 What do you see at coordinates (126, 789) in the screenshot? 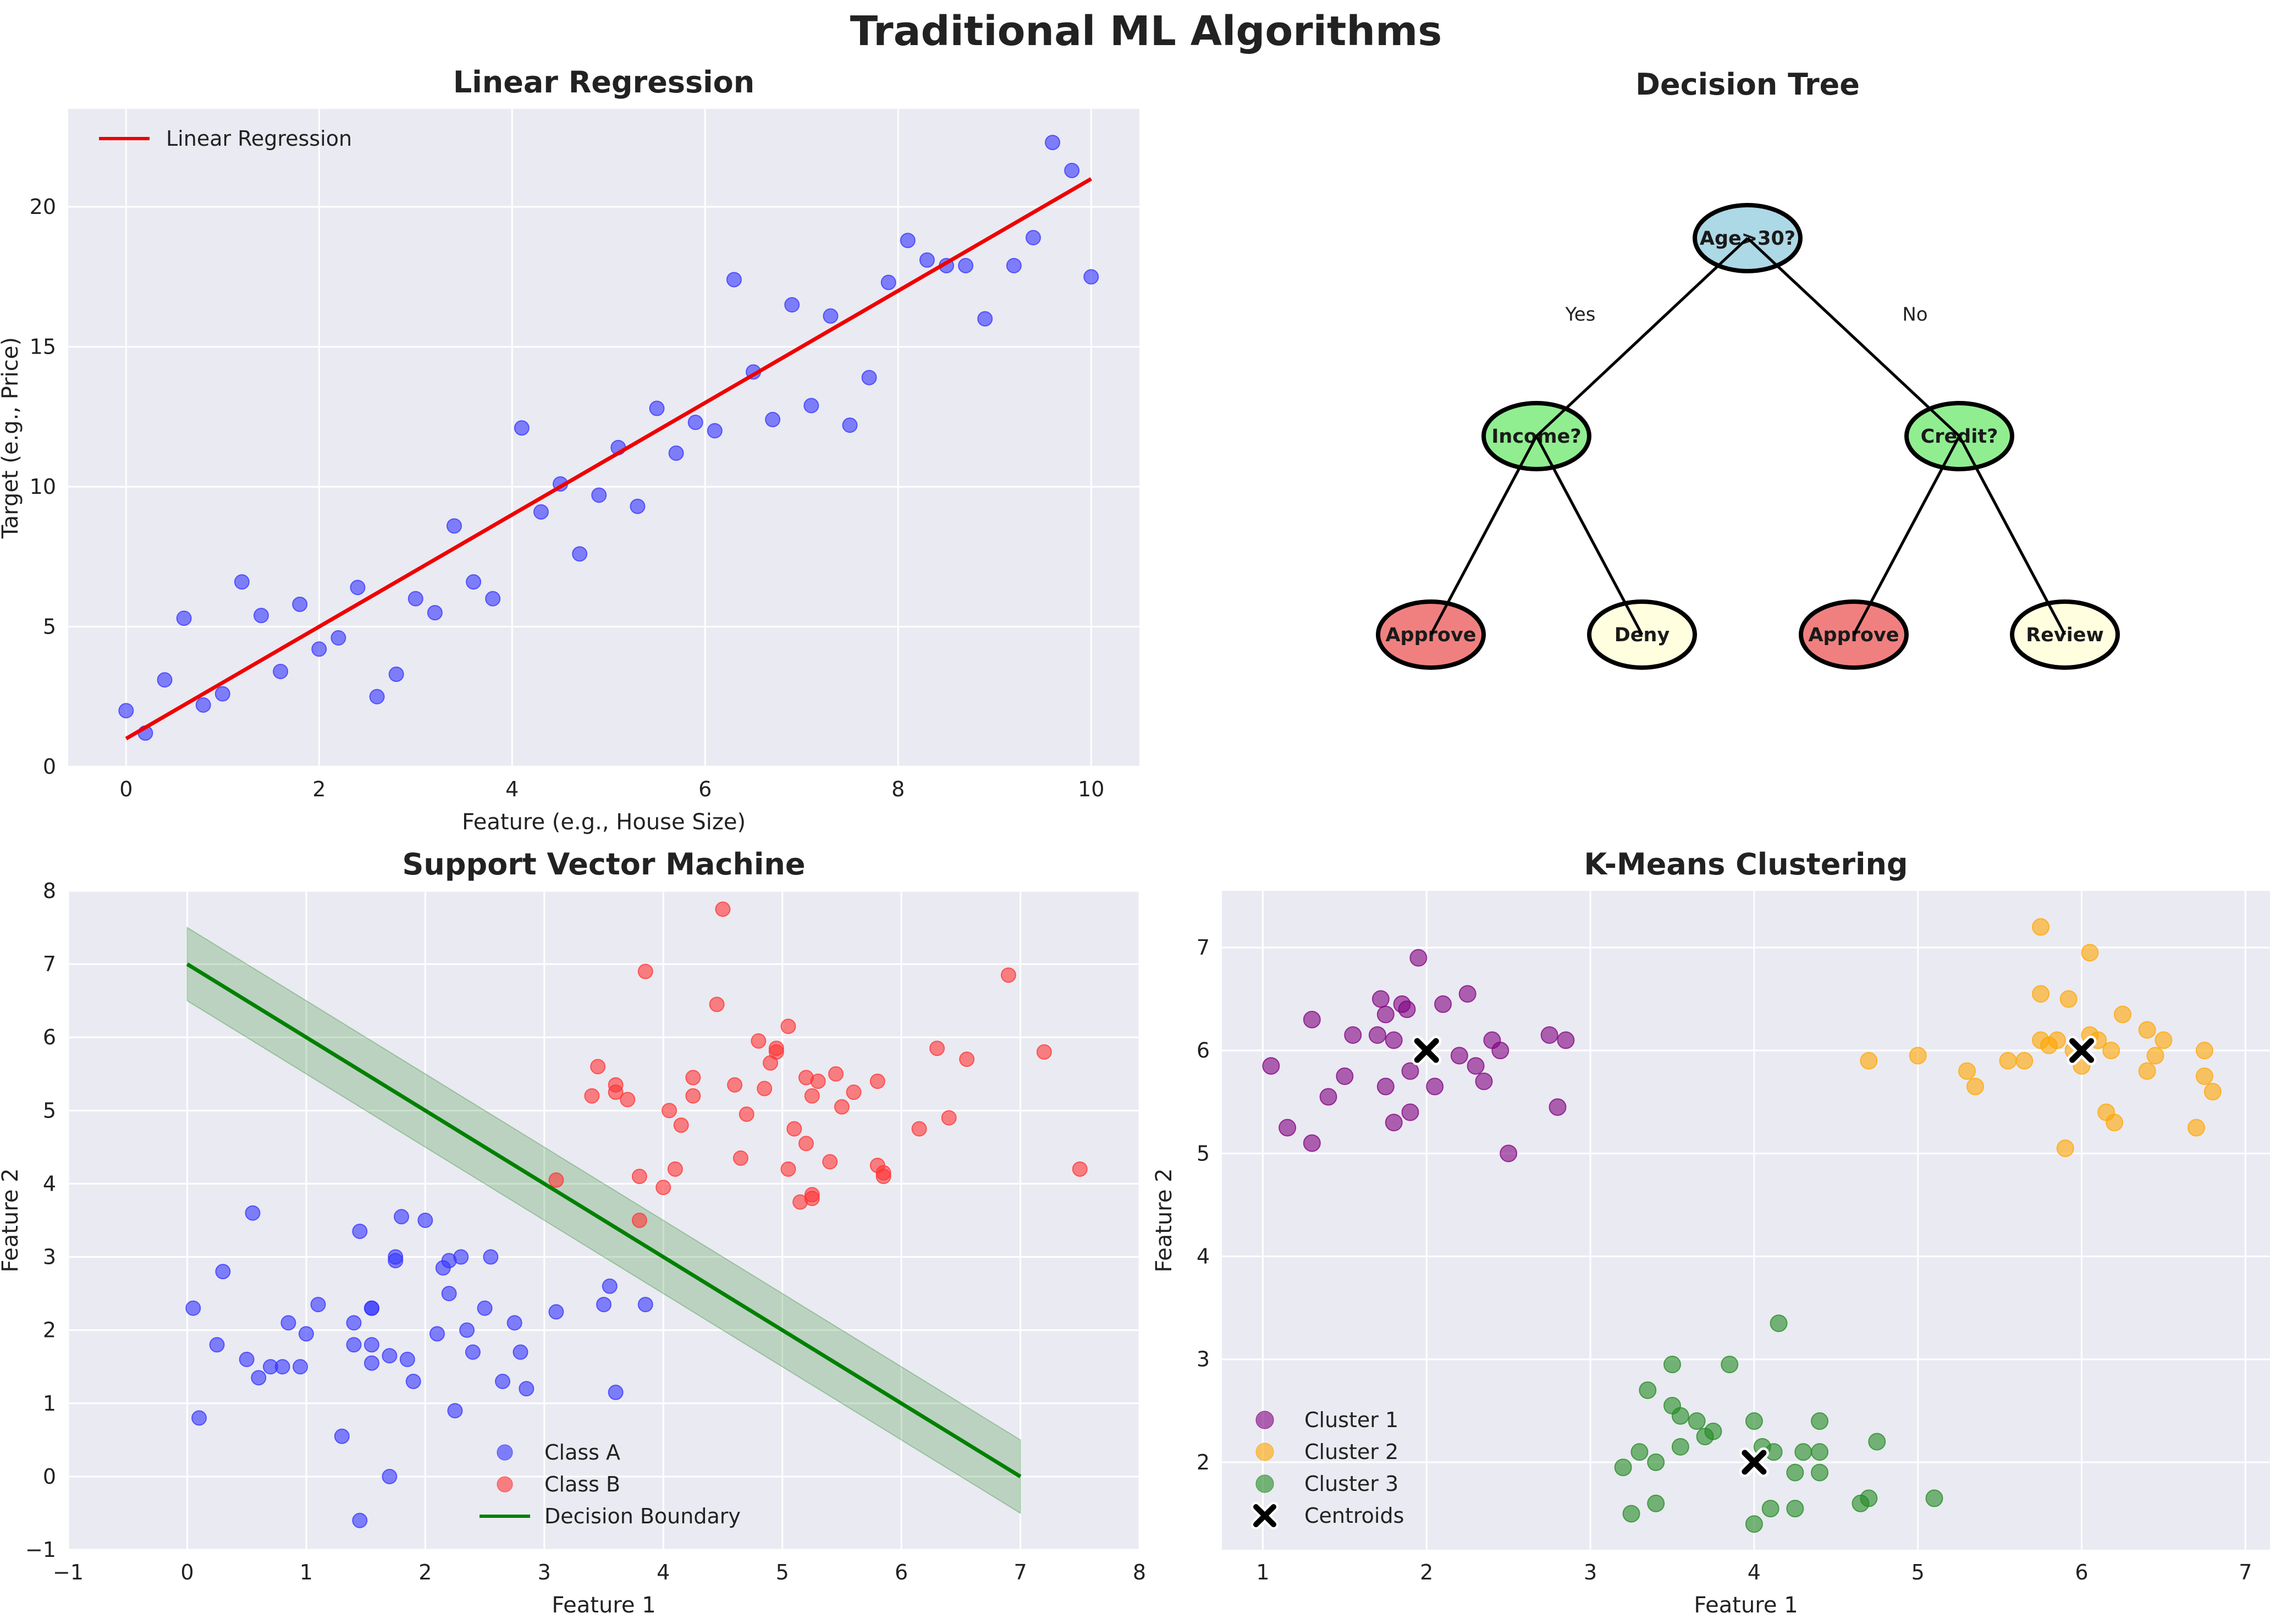
I see `linreg-x-tick-label: 0` at bounding box center [126, 789].